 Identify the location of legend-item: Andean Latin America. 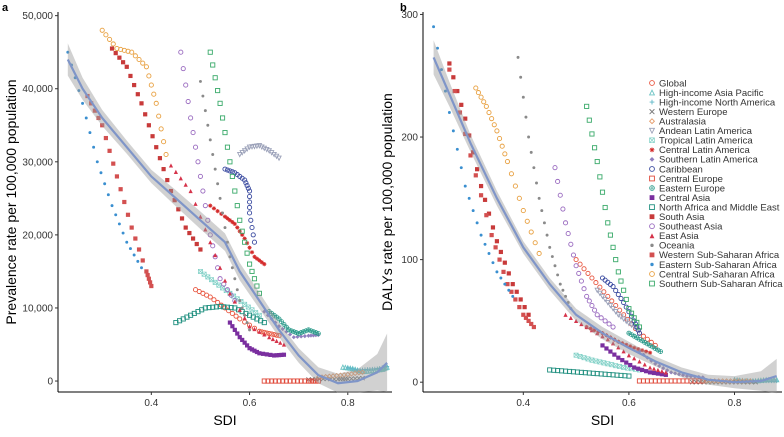
(700, 131).